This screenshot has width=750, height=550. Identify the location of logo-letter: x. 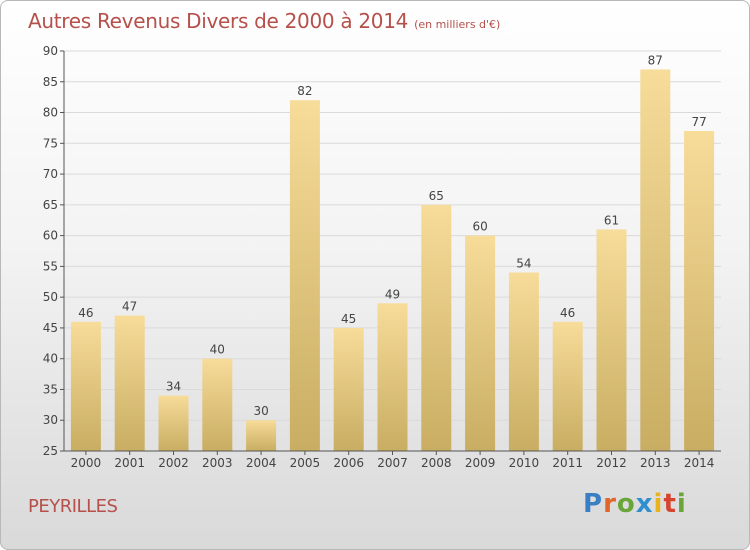
(644, 504).